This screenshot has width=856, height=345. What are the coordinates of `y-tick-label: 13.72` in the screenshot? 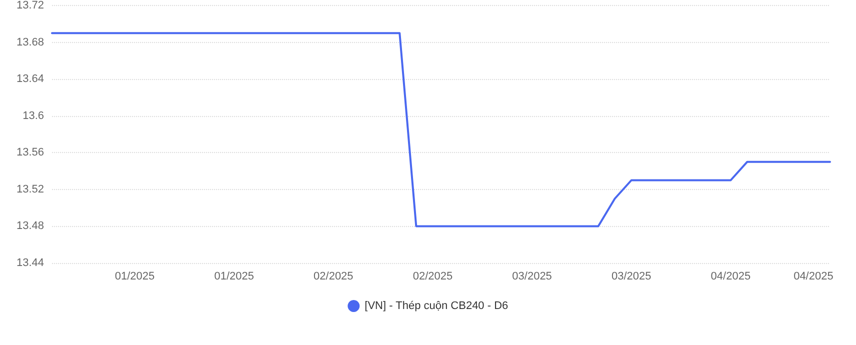 It's located at (30, 6).